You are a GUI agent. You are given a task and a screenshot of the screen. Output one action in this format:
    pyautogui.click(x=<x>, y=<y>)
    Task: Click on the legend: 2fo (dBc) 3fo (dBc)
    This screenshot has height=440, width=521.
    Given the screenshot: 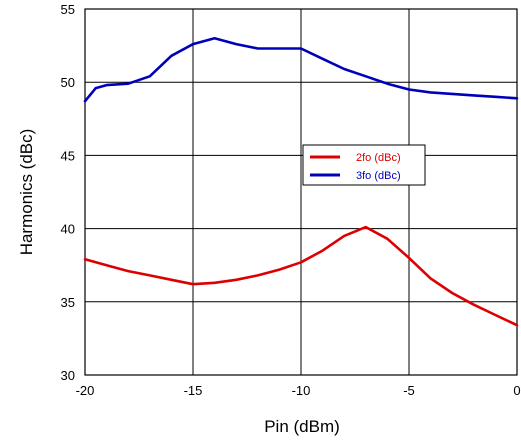 What is the action you would take?
    pyautogui.click(x=364, y=165)
    